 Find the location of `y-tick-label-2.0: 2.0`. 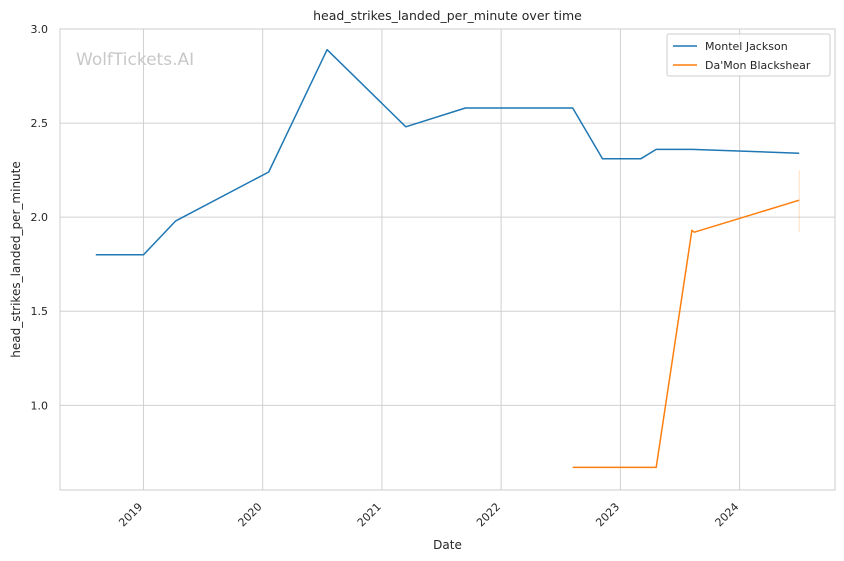

y-tick-label-2.0: 2.0 is located at coordinates (40, 217).